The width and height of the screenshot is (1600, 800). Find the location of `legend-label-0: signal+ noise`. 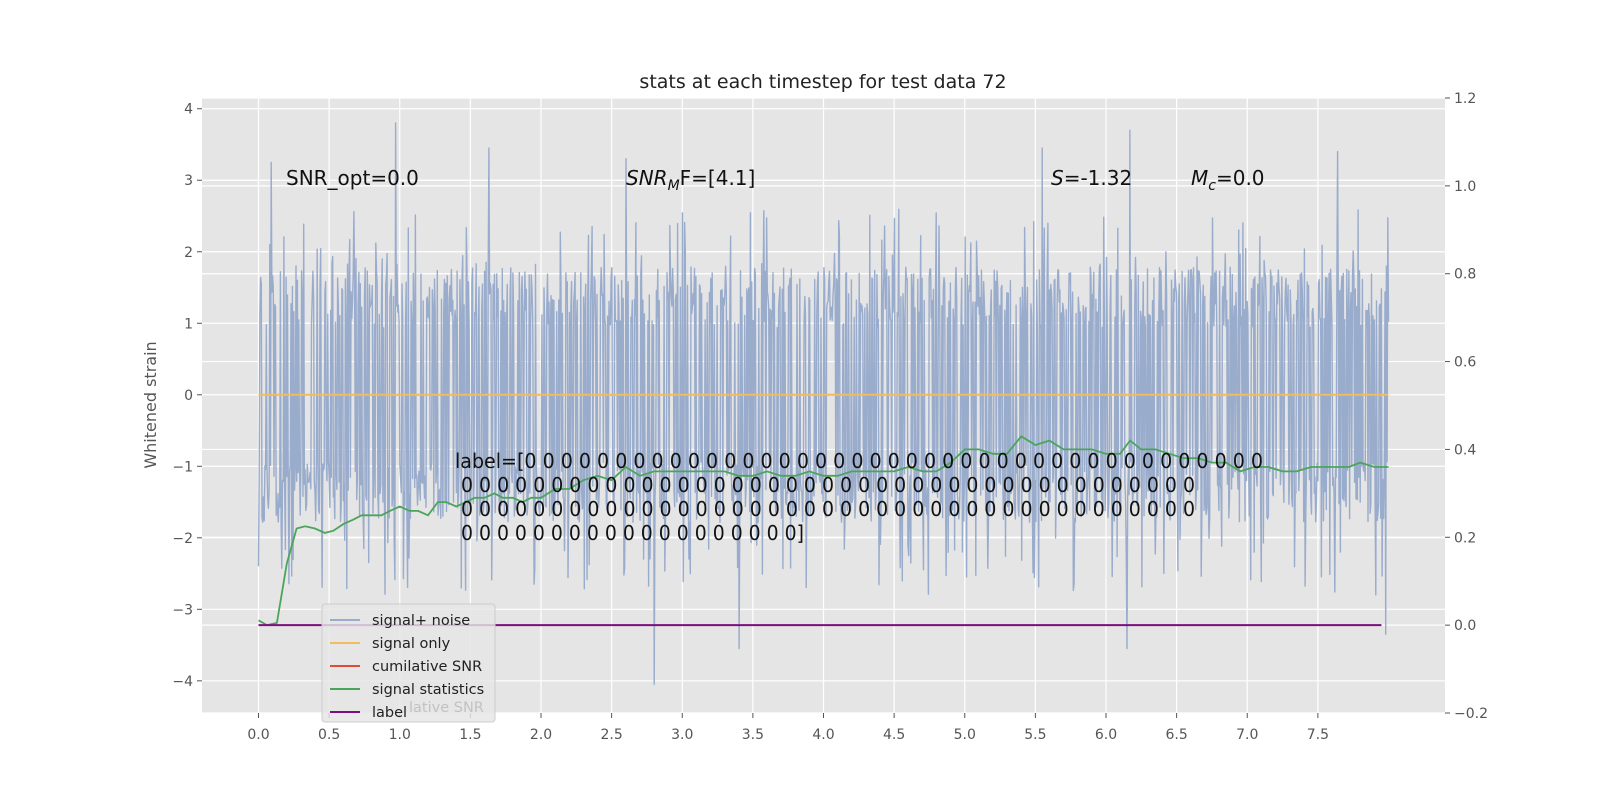

legend-label-0: signal+ noise is located at coordinates (421, 621).